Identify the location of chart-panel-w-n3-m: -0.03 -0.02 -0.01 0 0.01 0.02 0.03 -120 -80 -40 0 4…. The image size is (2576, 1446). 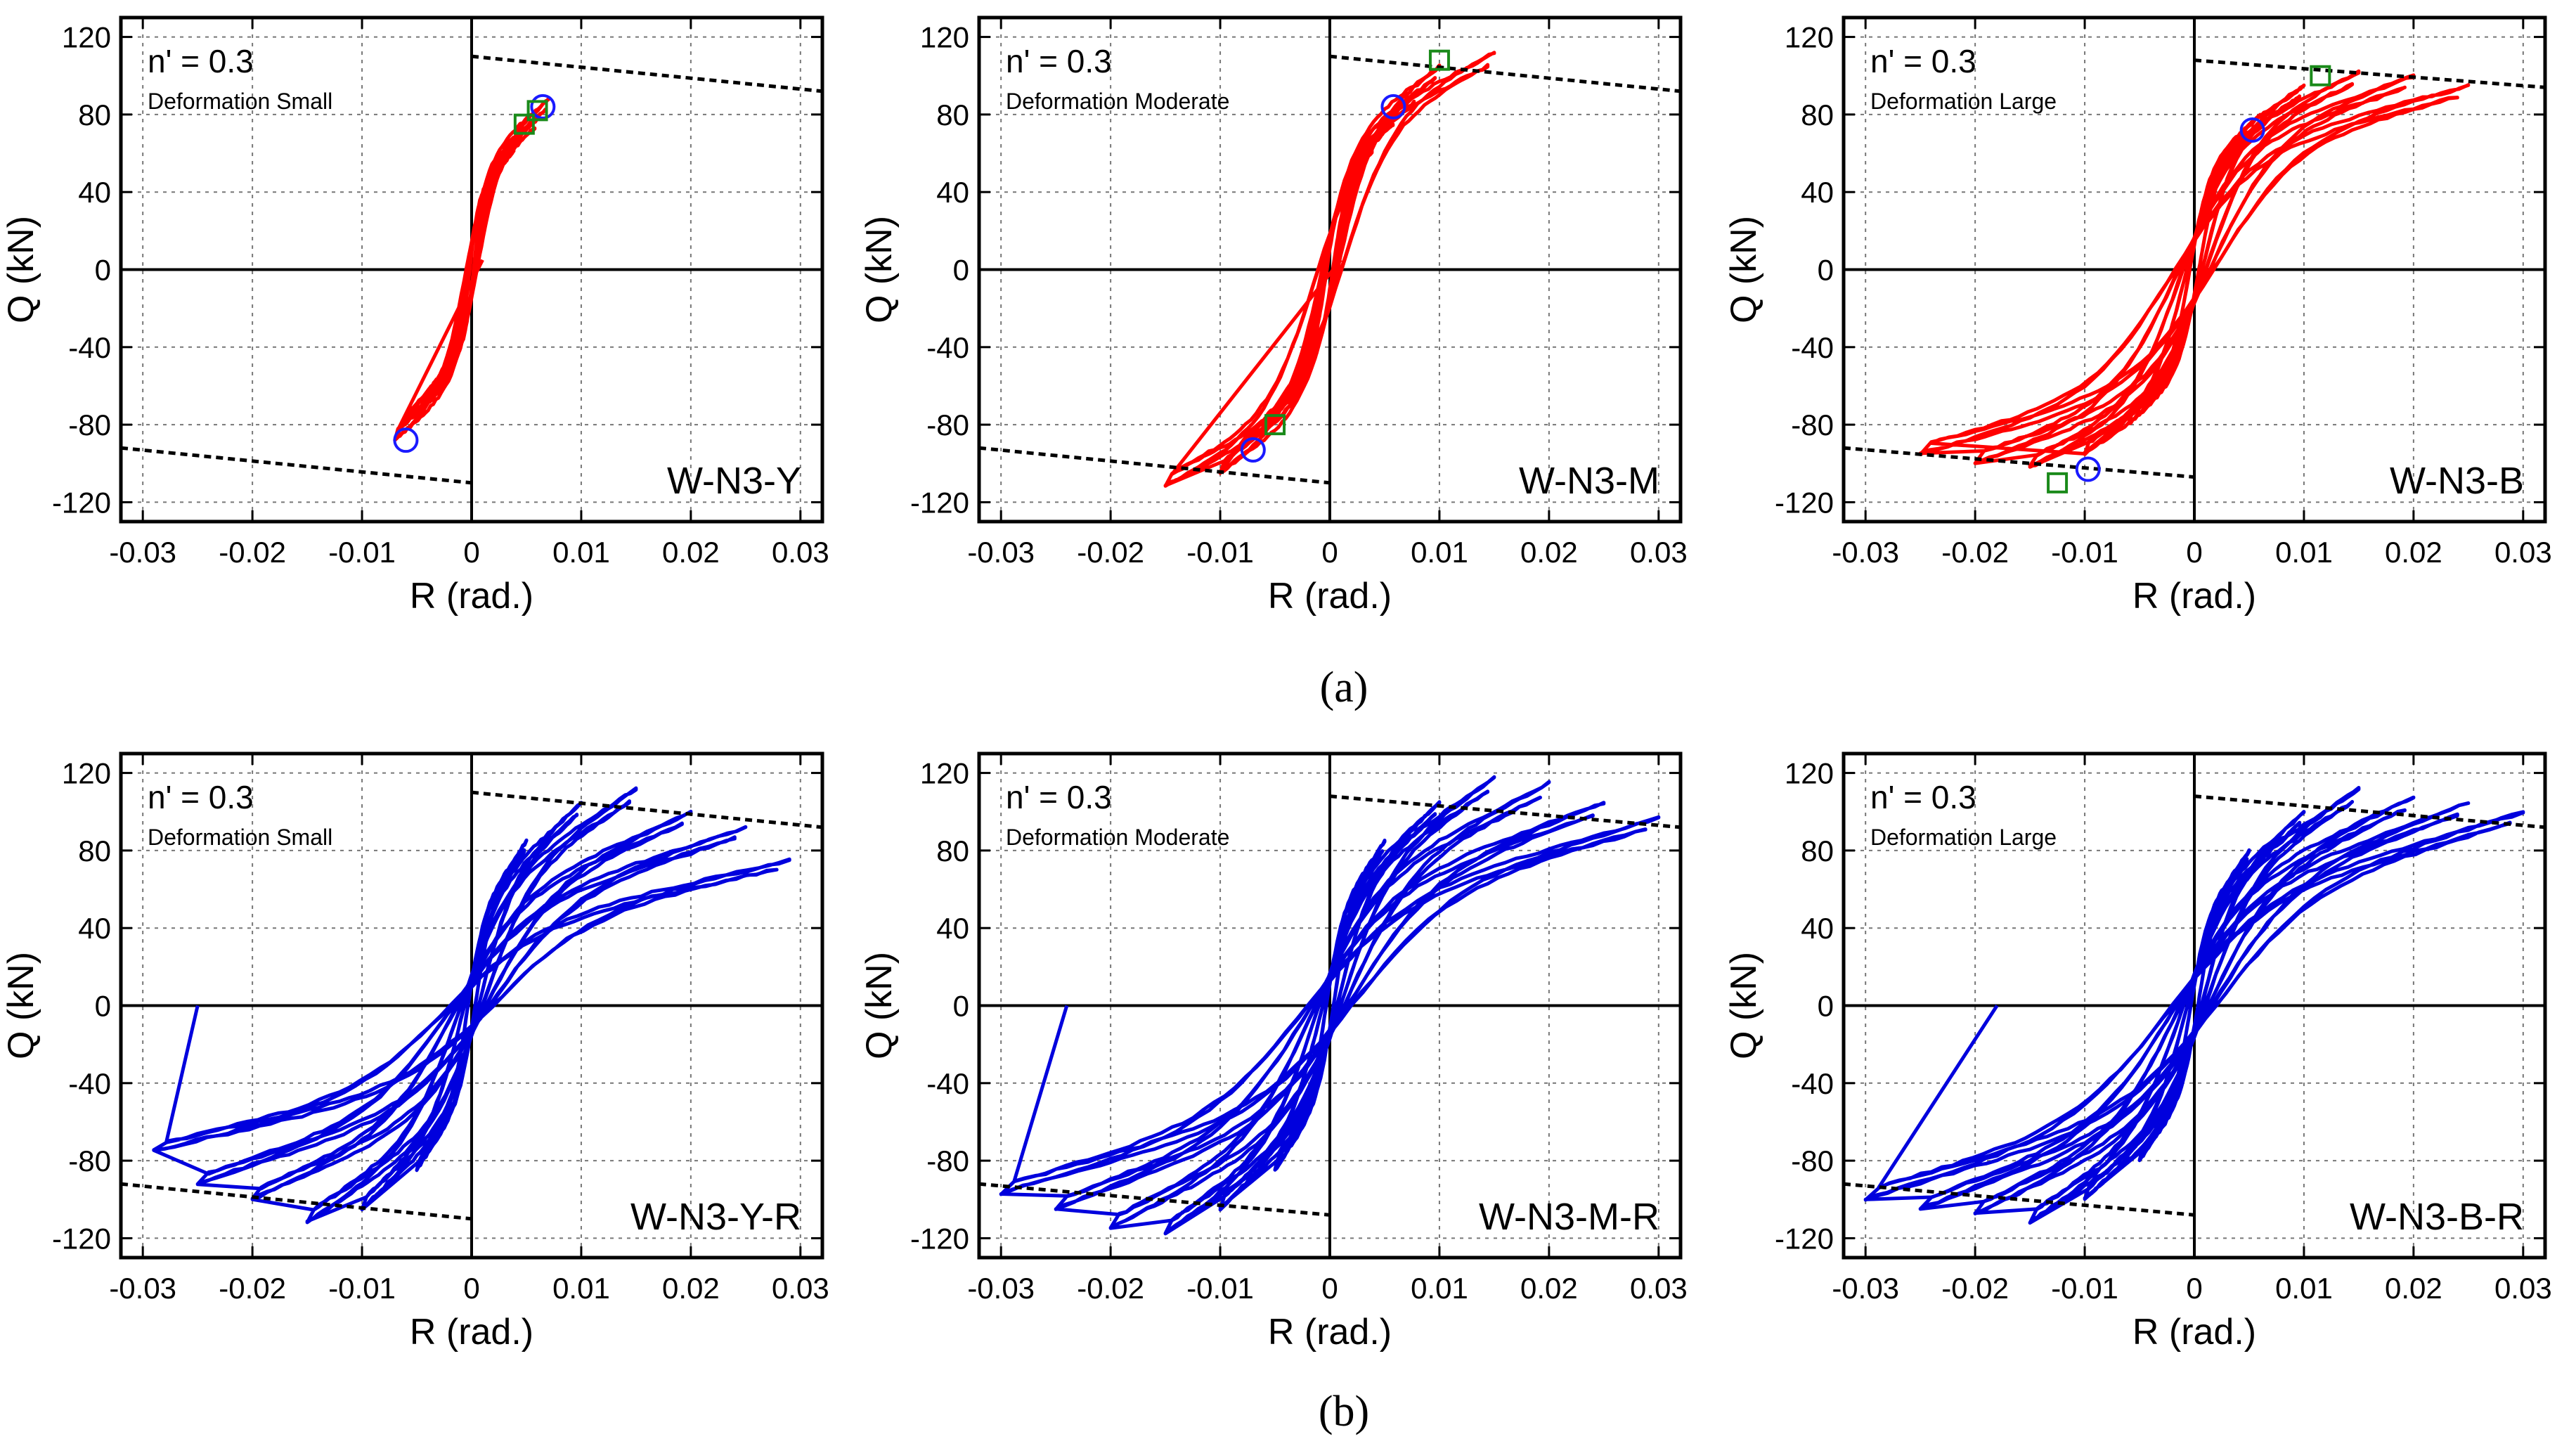
(1274, 316).